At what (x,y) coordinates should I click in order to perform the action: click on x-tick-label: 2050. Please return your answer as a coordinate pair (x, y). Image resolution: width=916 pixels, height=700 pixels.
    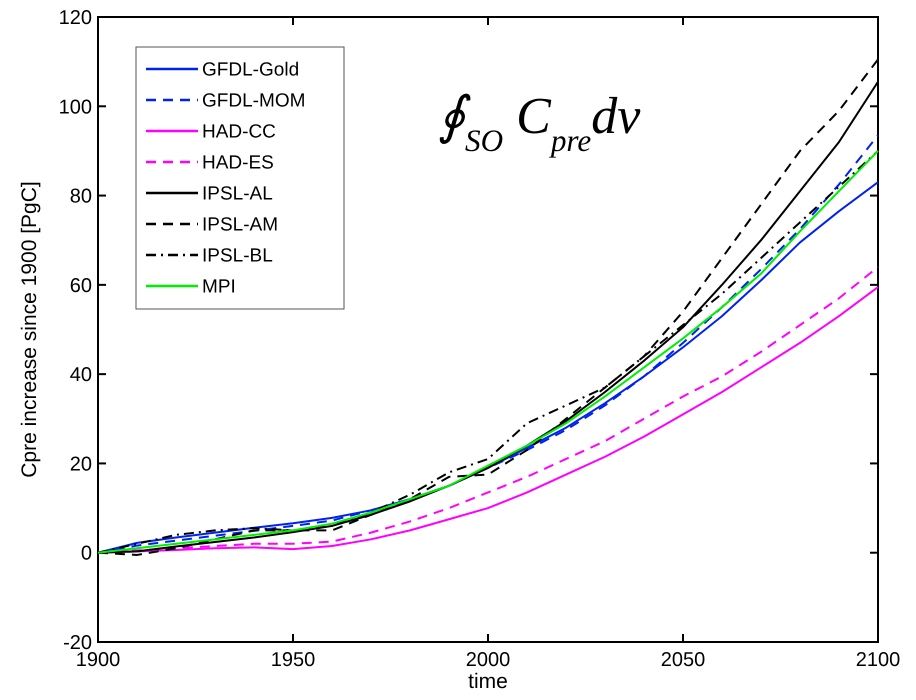
    Looking at the image, I should click on (683, 660).